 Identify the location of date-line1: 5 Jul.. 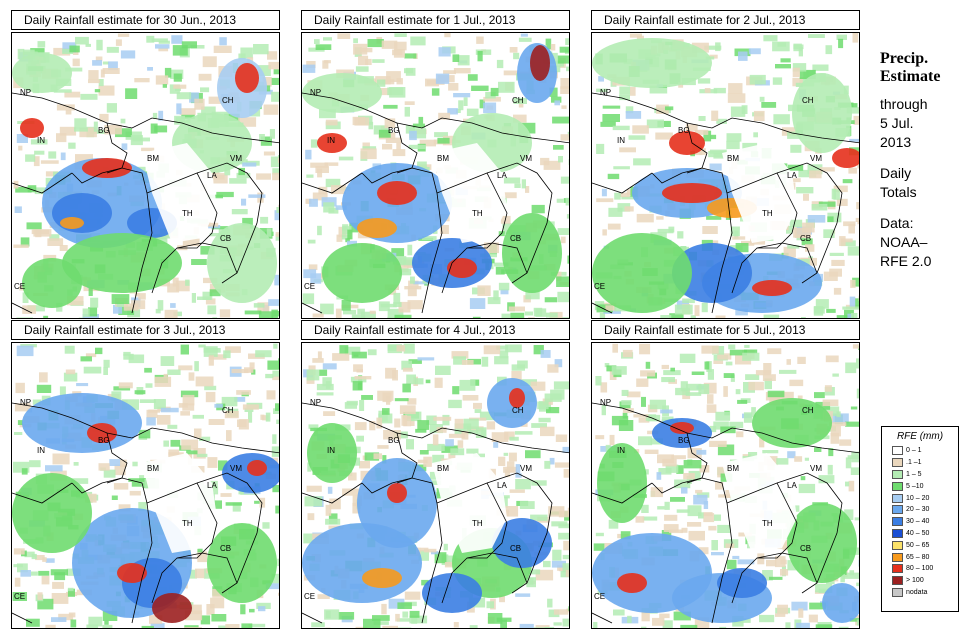
(897, 123).